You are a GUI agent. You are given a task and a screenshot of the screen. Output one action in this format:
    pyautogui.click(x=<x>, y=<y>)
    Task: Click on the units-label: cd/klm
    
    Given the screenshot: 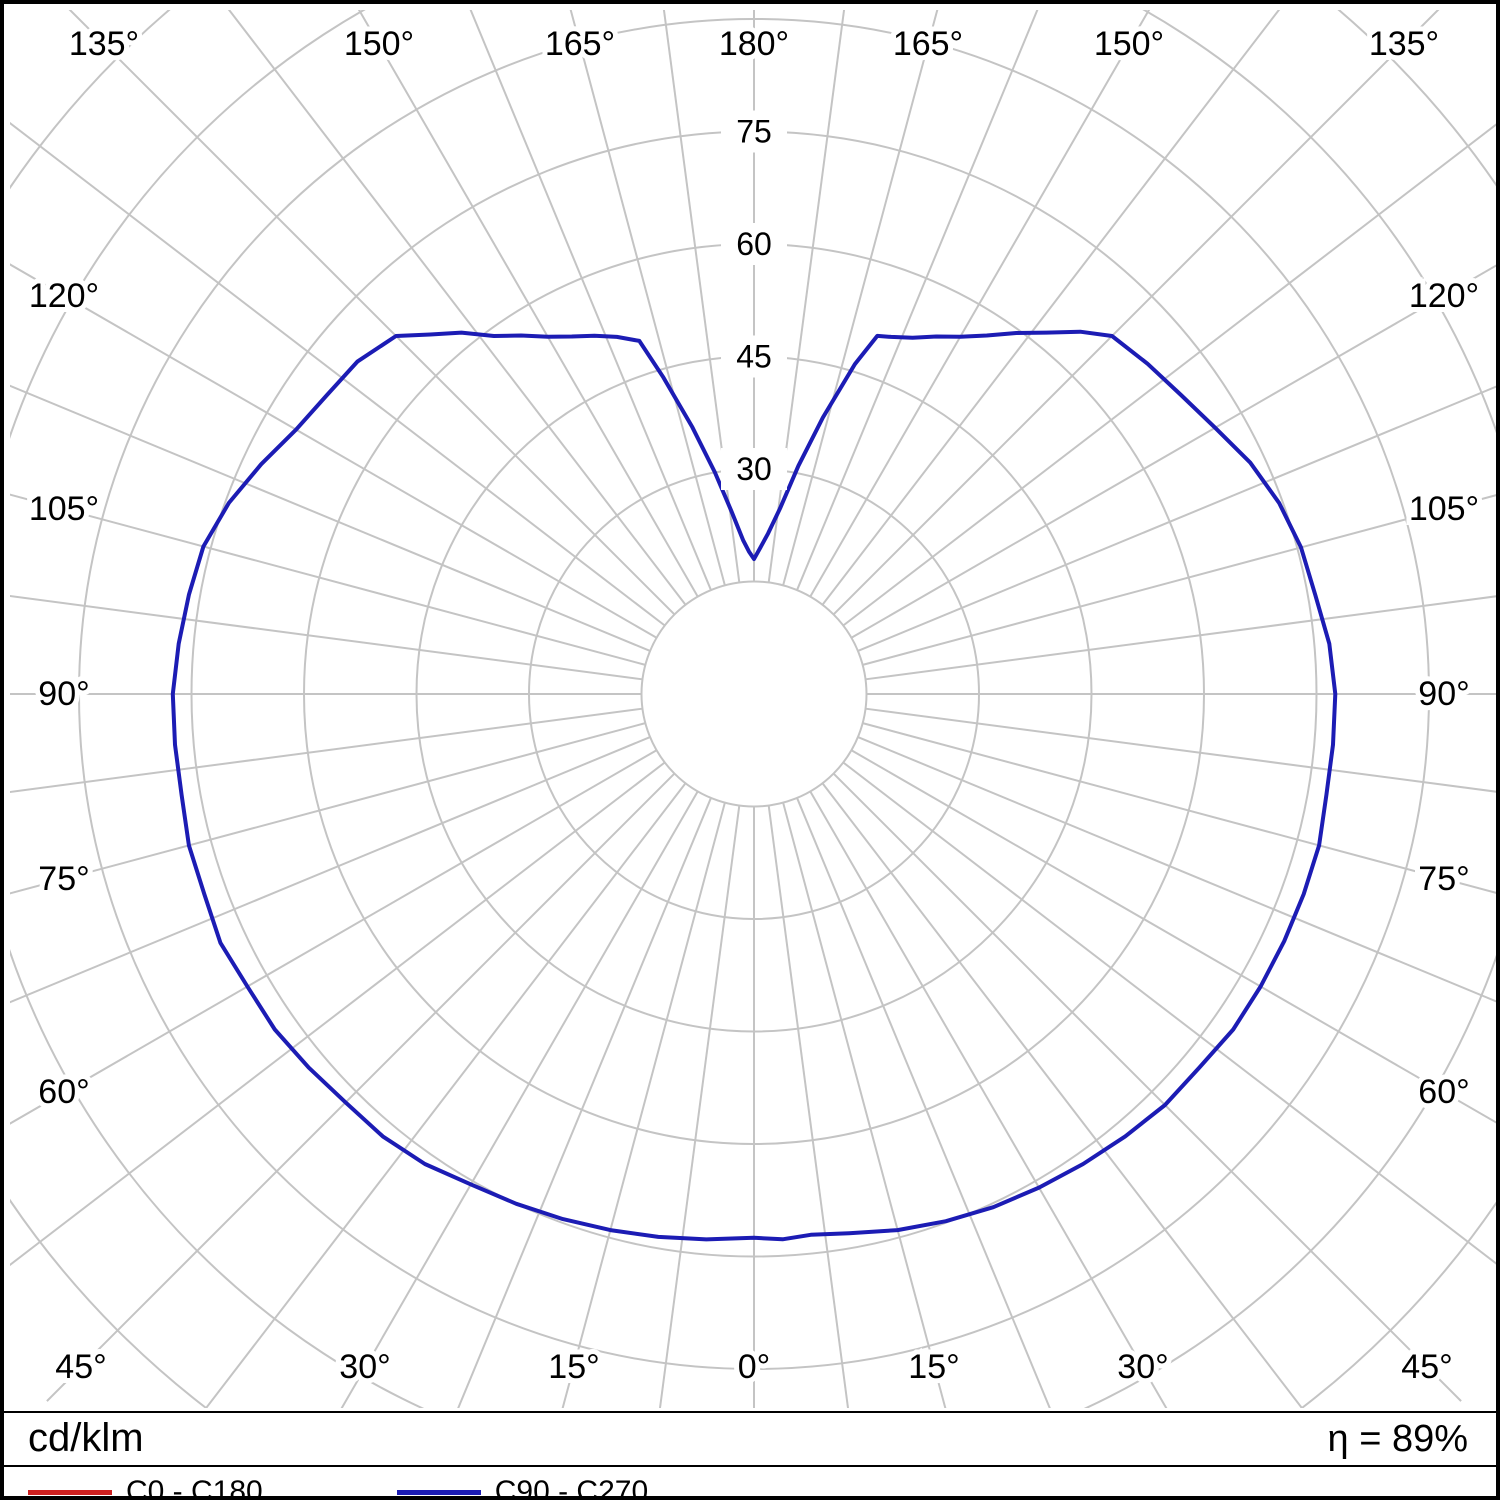 What is the action you would take?
    pyautogui.click(x=86, y=1438)
    